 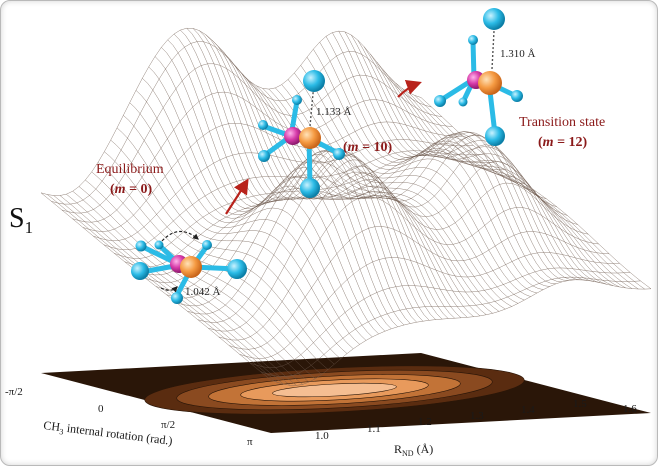 What do you see at coordinates (293, 136) in the screenshot?
I see `nitrogen-atom` at bounding box center [293, 136].